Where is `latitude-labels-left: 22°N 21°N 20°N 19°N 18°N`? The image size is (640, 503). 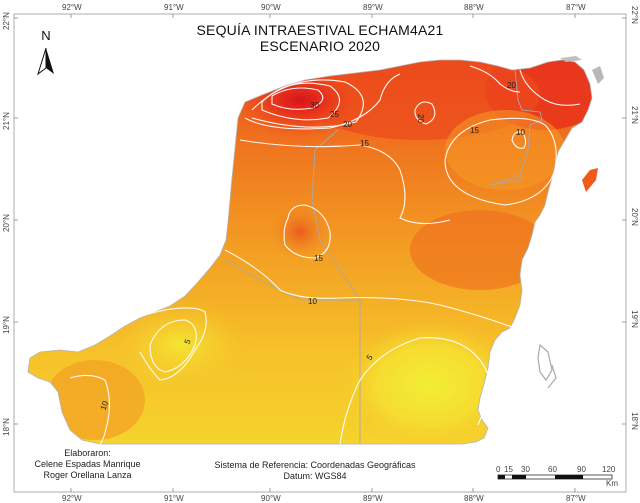 latitude-labels-left: 22°N 21°N 20°N 19°N 18°N is located at coordinates (6, 224).